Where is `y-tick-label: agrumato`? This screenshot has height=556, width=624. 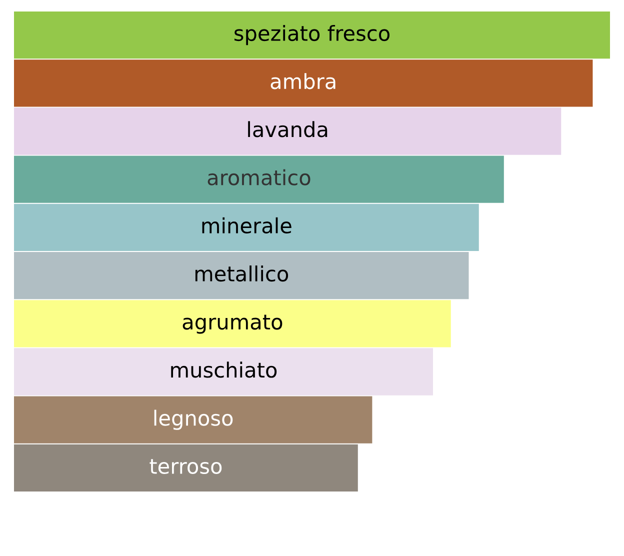
y-tick-label: agrumato is located at coordinates (232, 324).